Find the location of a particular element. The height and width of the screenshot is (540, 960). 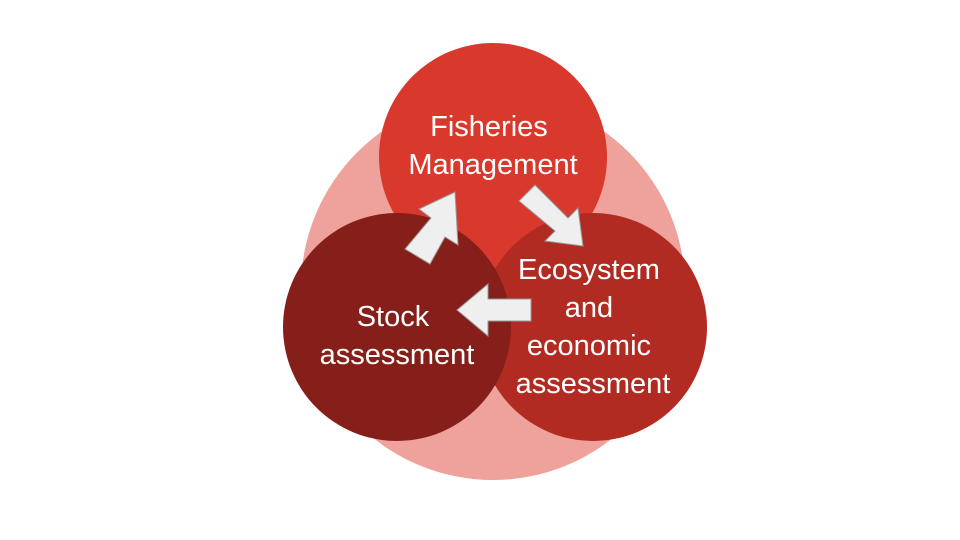

fisheries-management-label-line: Fisheries is located at coordinates (489, 127).